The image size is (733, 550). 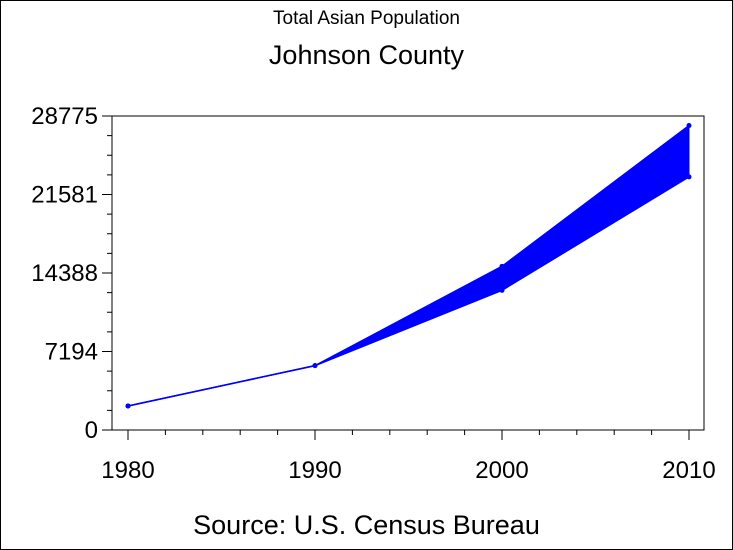 I want to click on x-tick-label: 1980, so click(x=127, y=470).